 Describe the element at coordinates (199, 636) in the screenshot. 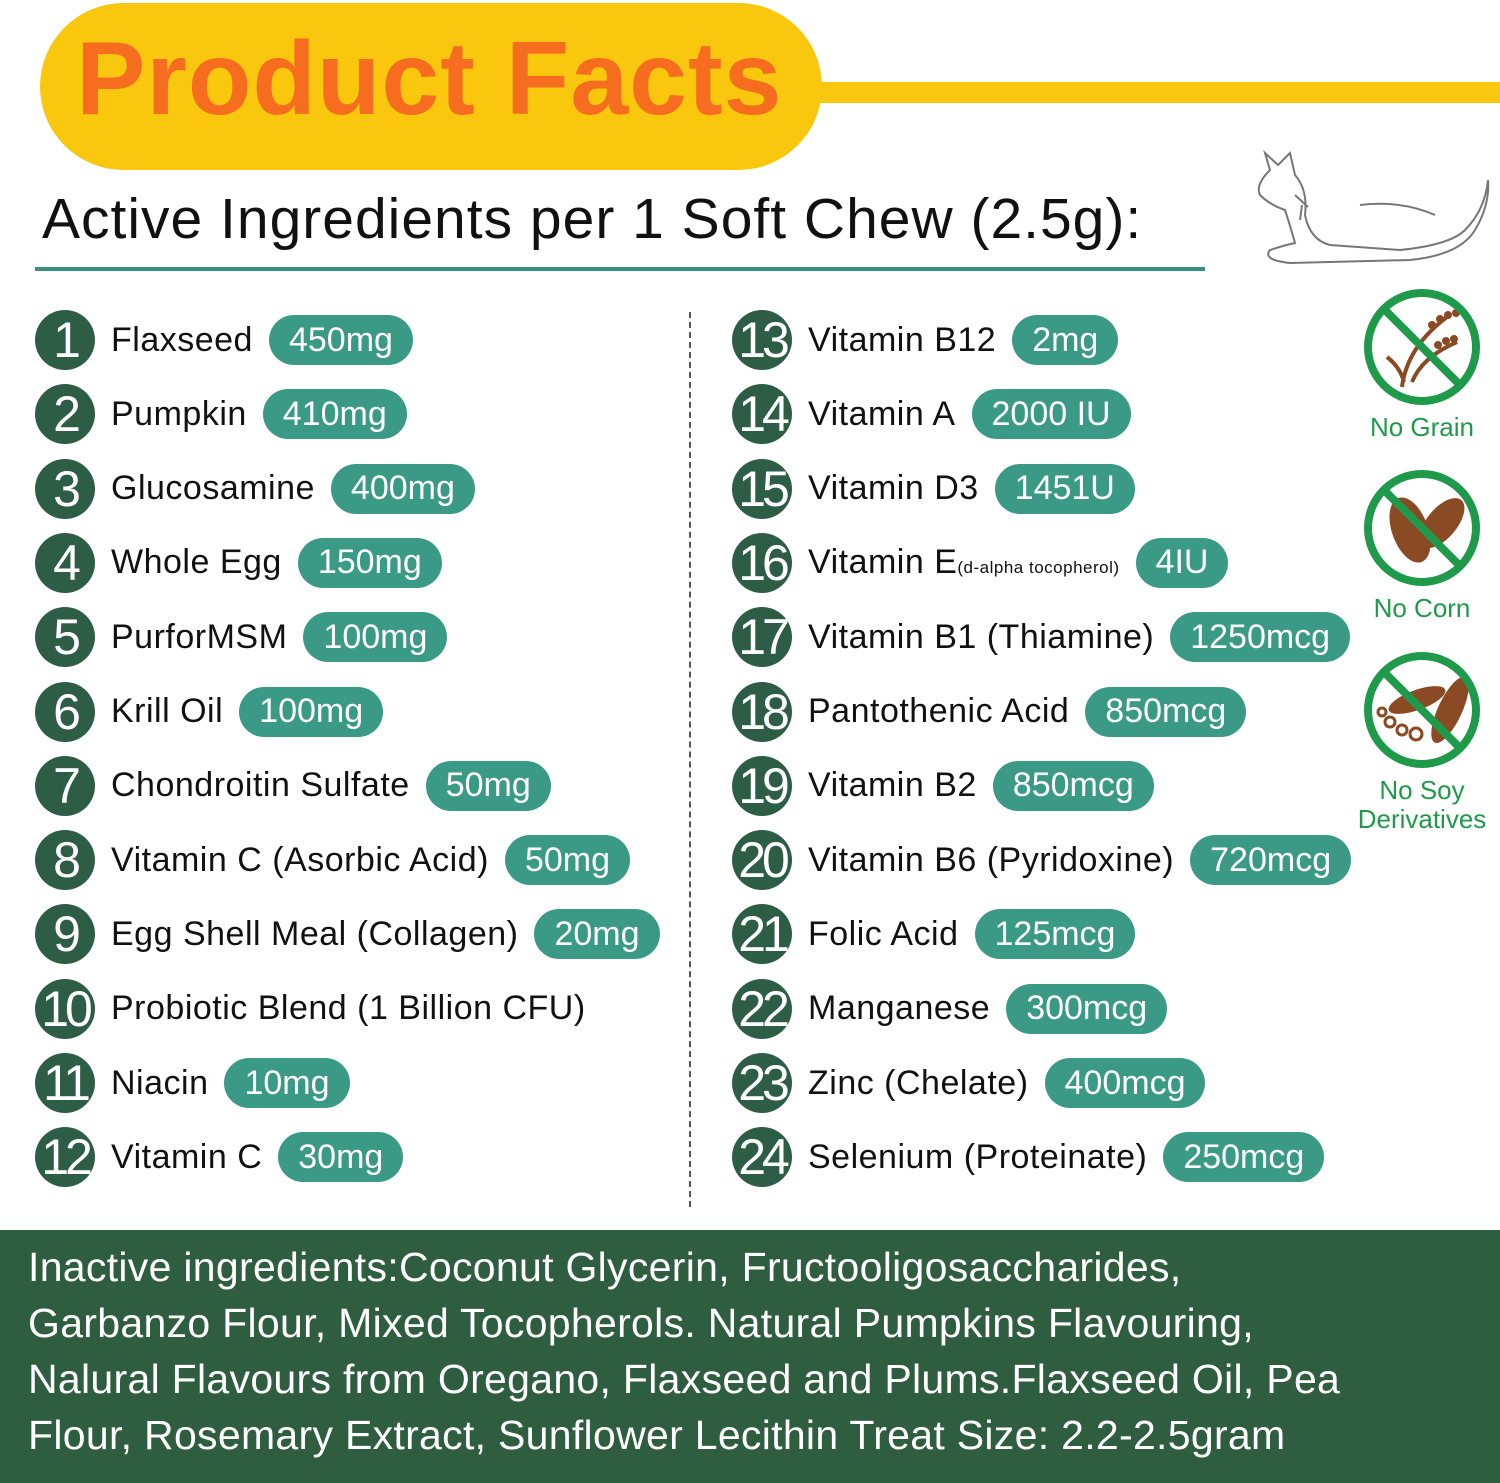

I see `ingredient-name: PurforMSM` at that location.